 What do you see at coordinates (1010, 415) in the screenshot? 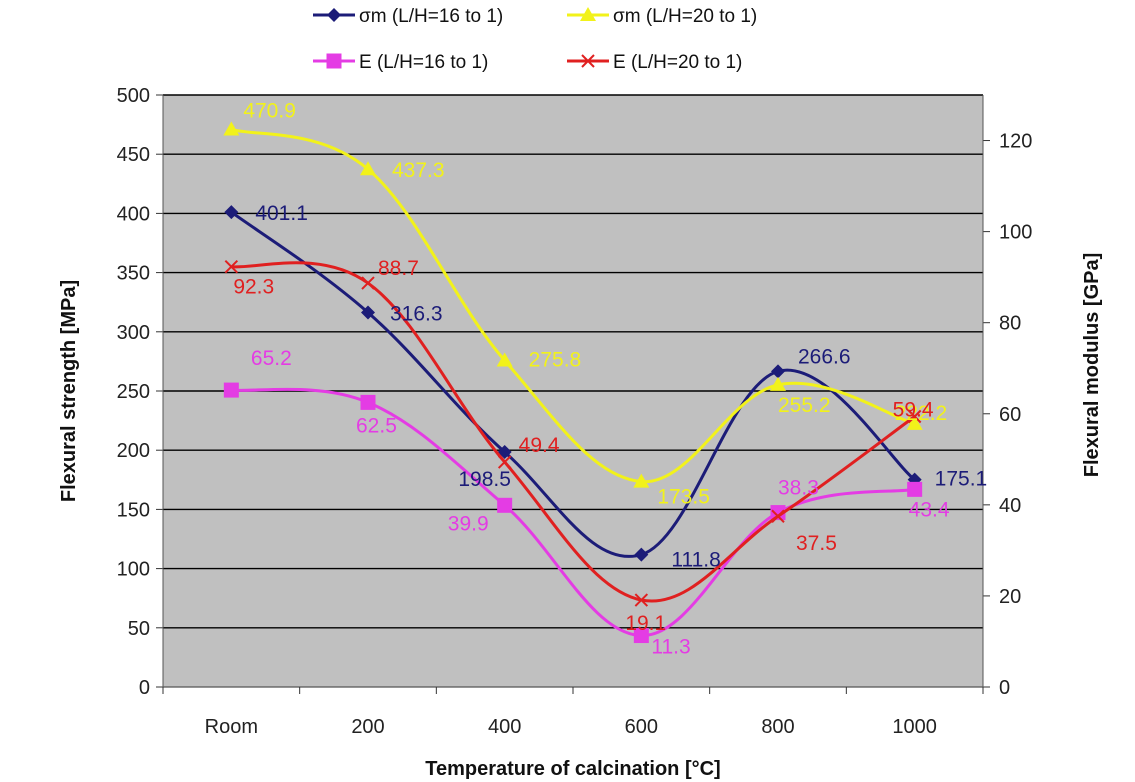
I see `y-tick-label-right: 60` at bounding box center [1010, 415].